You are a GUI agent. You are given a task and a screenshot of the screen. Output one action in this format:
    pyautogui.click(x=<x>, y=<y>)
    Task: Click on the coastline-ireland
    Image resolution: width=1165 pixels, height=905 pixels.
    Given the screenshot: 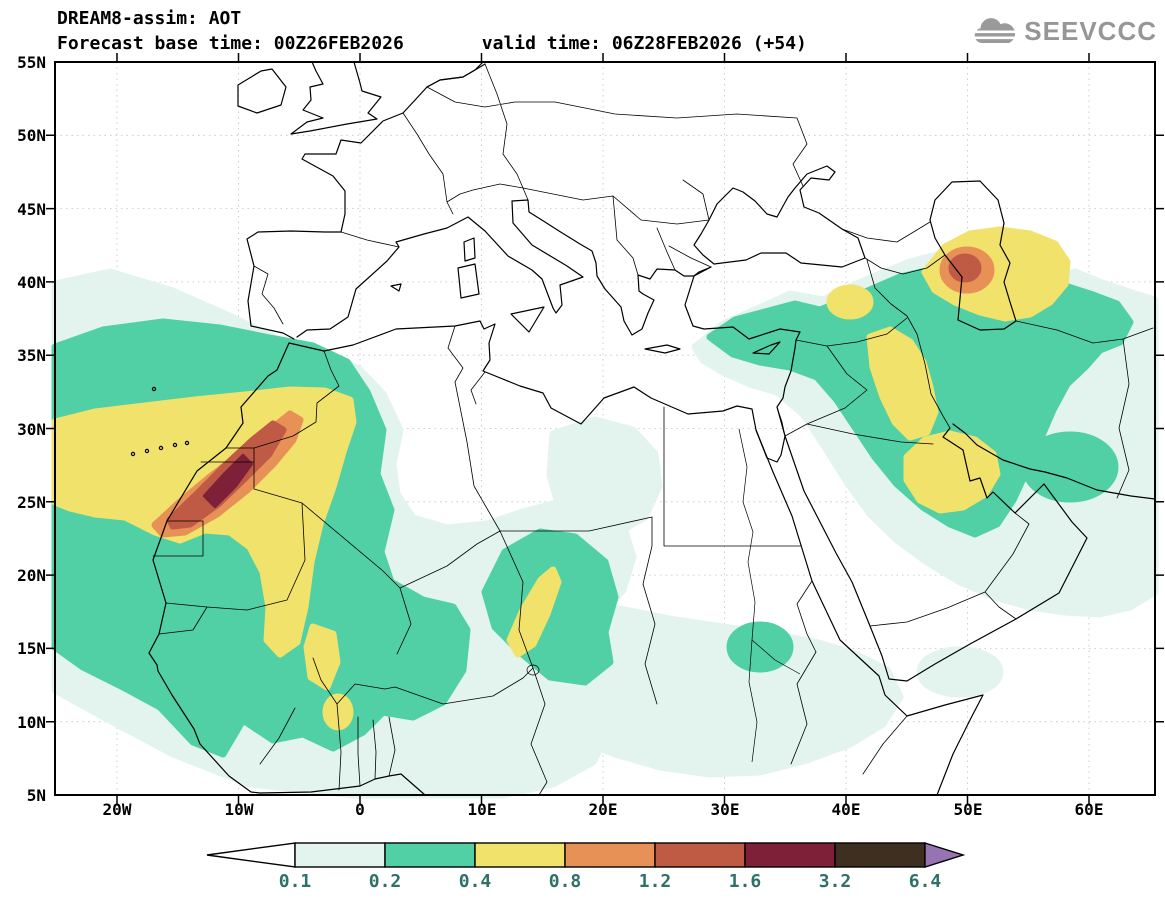 What is the action you would take?
    pyautogui.click(x=262, y=91)
    